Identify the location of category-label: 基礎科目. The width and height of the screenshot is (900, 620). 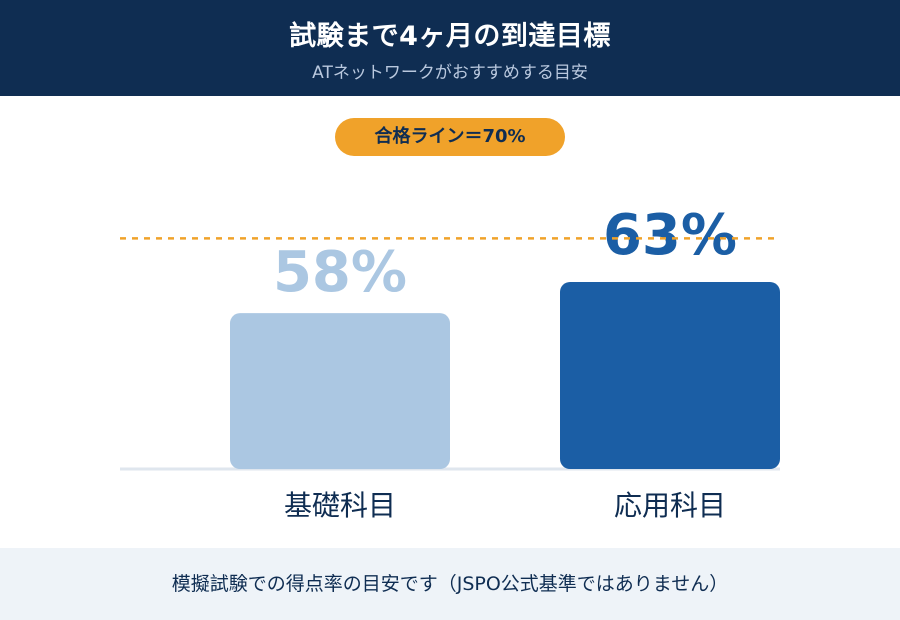
(340, 505).